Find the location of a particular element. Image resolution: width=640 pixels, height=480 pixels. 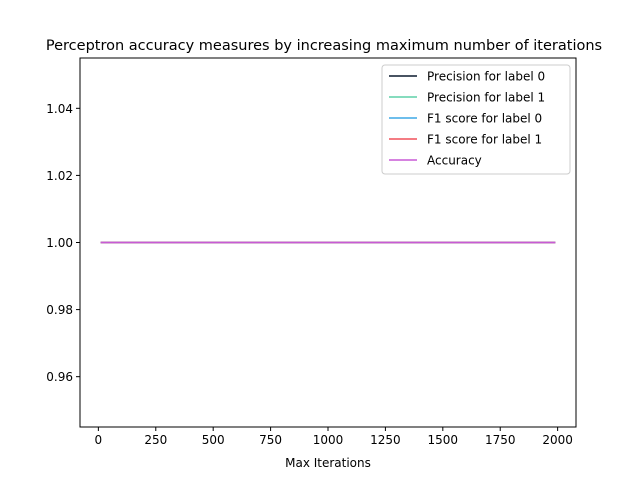

y-tick-label: 1.00 is located at coordinates (59, 243).